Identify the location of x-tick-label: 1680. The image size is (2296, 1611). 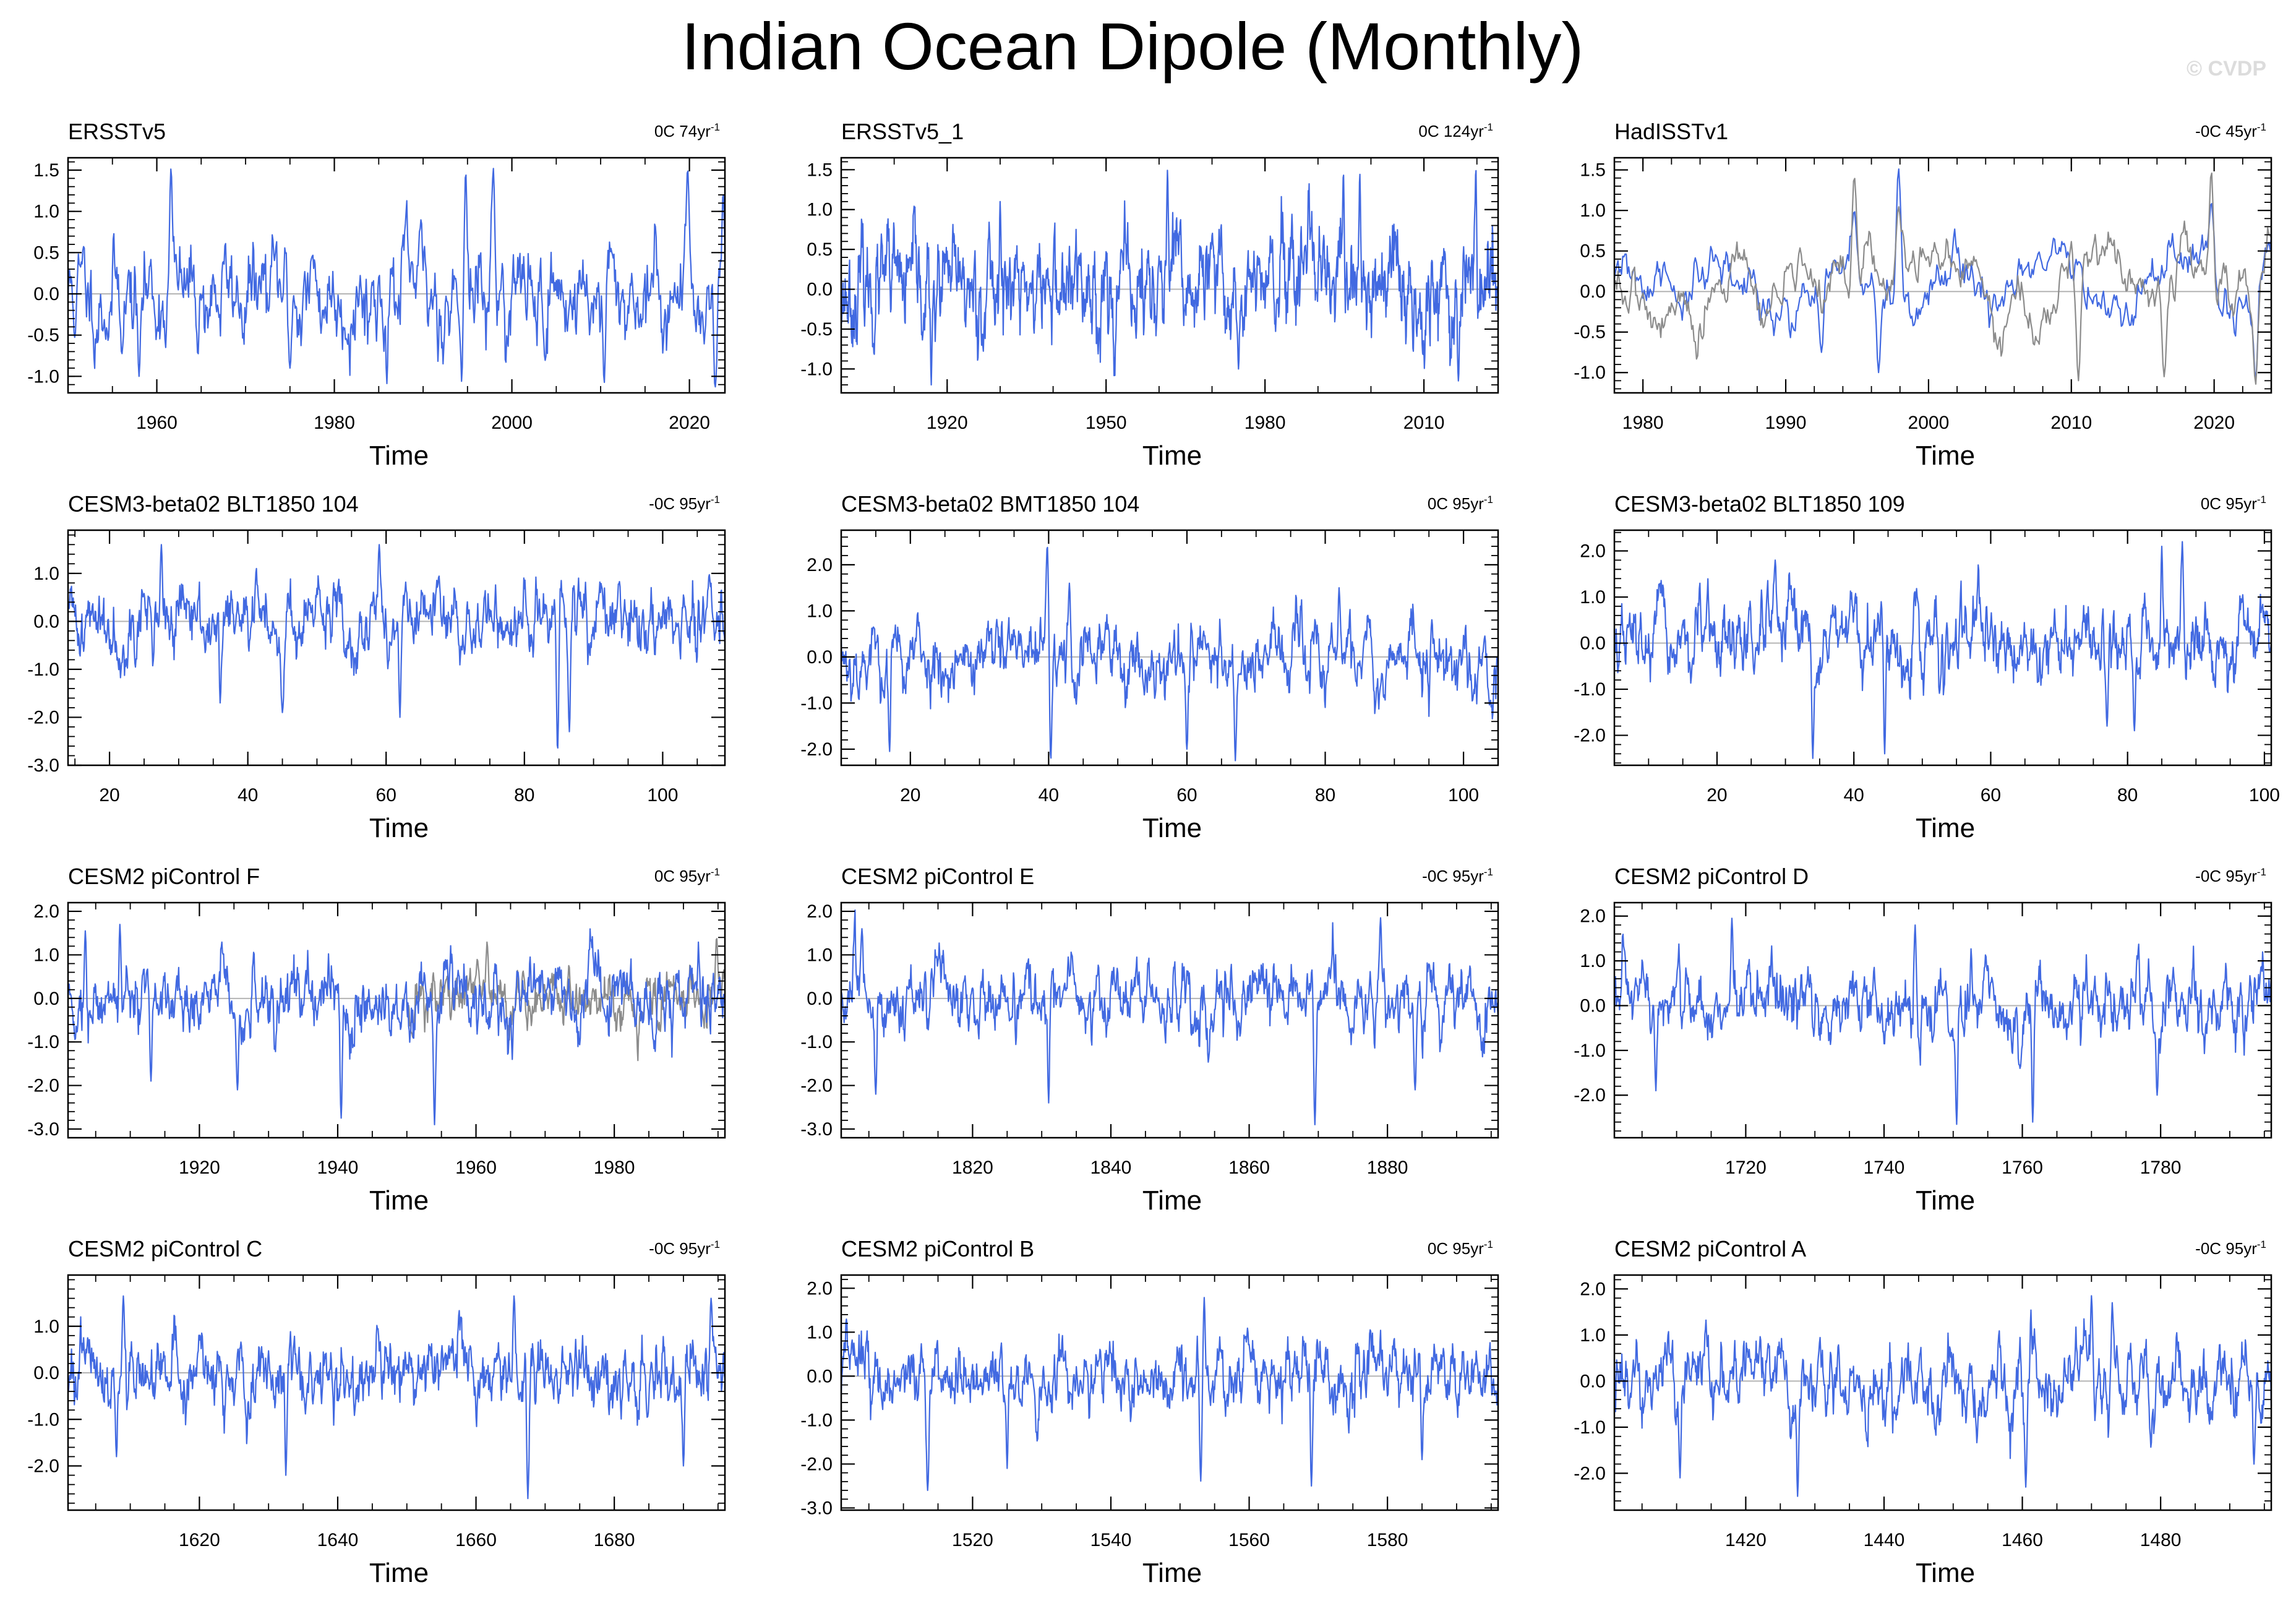
(614, 1540).